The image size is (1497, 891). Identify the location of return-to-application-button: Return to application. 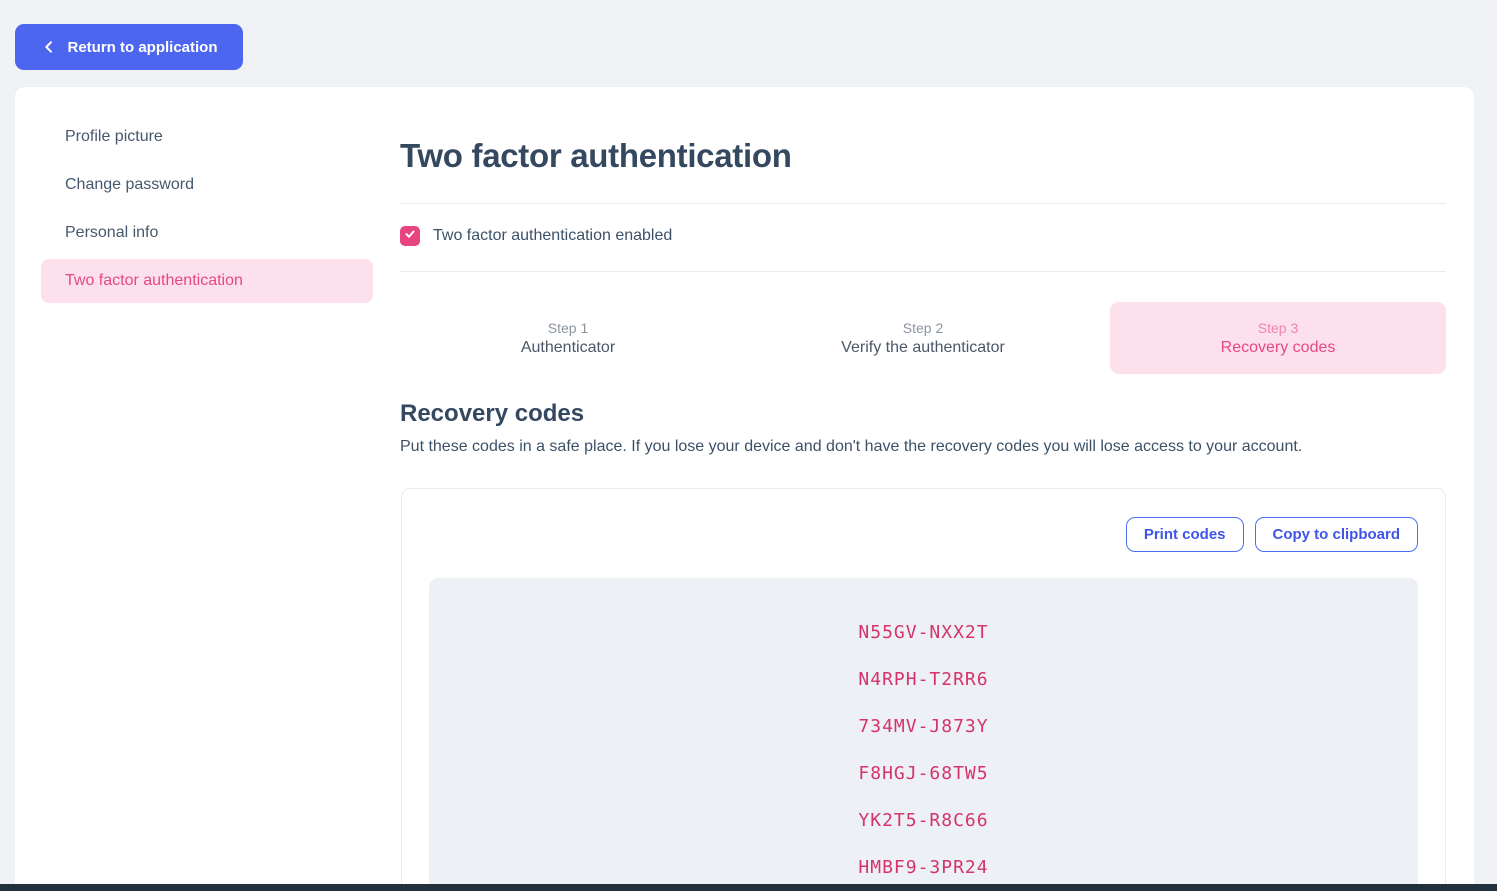
(129, 47).